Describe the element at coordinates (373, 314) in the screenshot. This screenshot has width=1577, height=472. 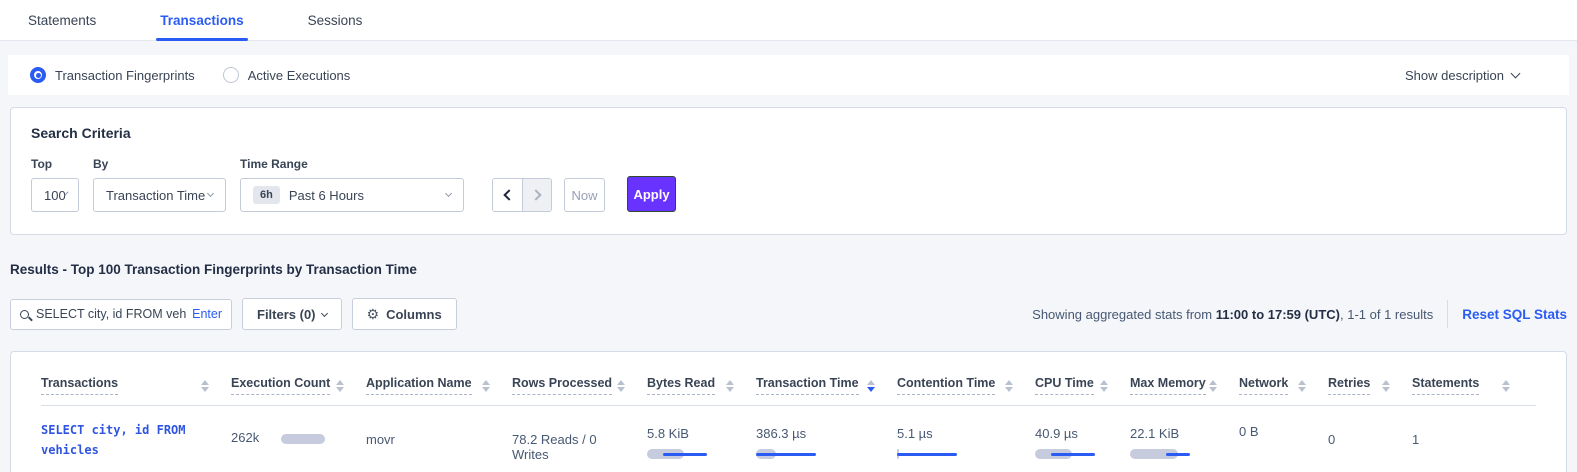
I see `gear-icon: ⚙` at that location.